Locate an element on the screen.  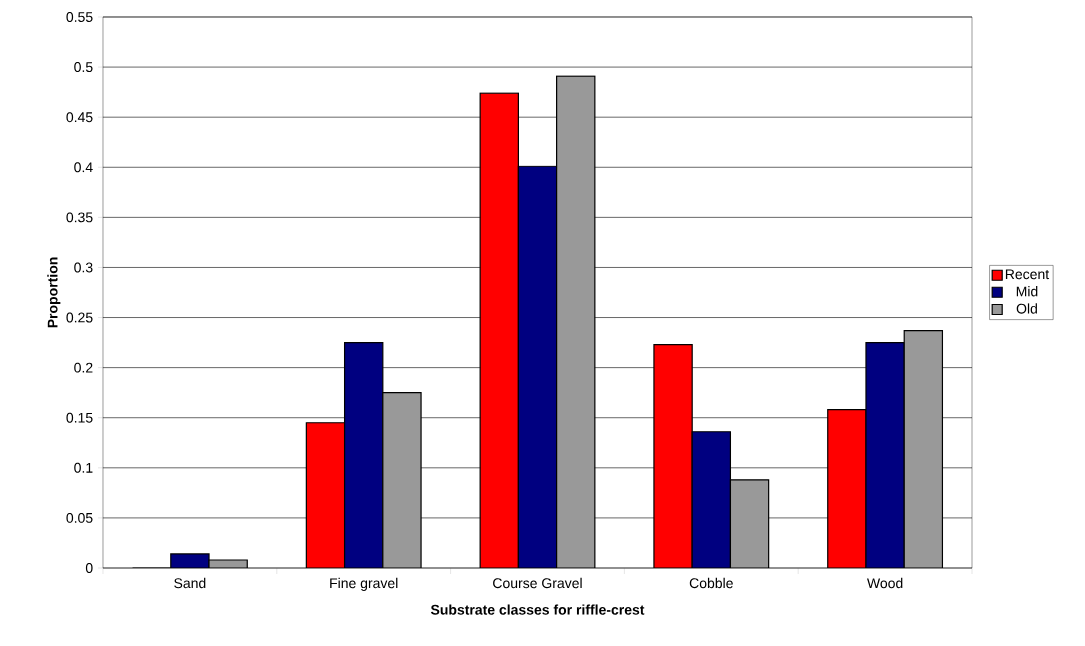
x-axis-title: Substrate classes for riffle-crest is located at coordinates (537, 609).